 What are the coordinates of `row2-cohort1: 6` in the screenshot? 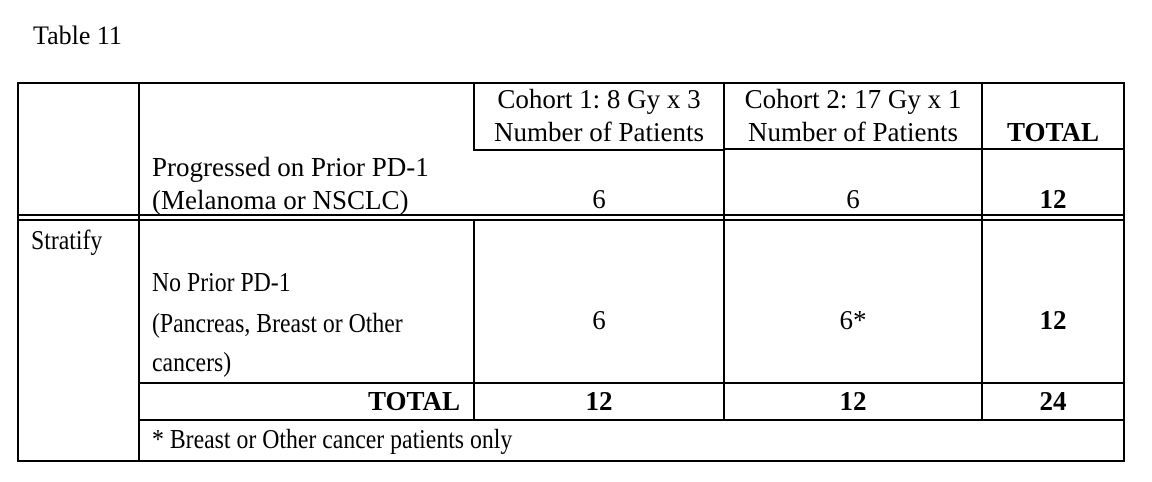 It's located at (599, 320).